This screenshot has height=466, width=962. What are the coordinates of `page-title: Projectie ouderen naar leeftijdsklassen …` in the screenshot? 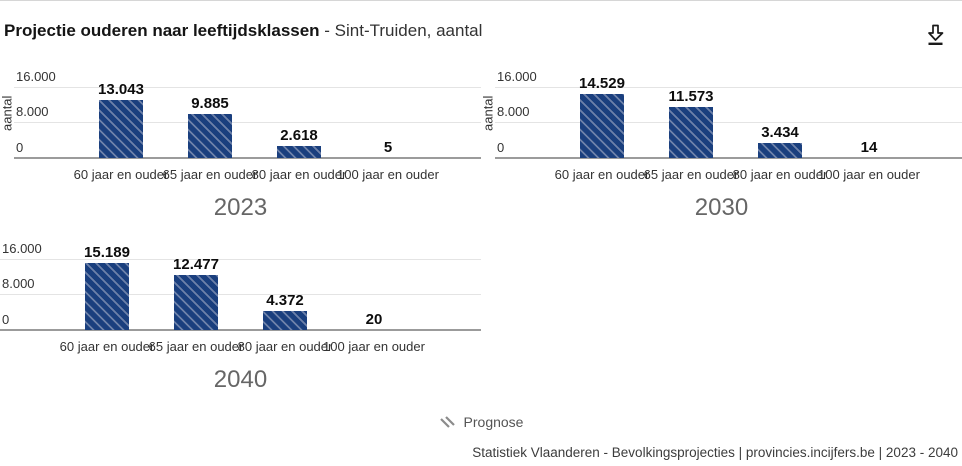 It's located at (478, 31).